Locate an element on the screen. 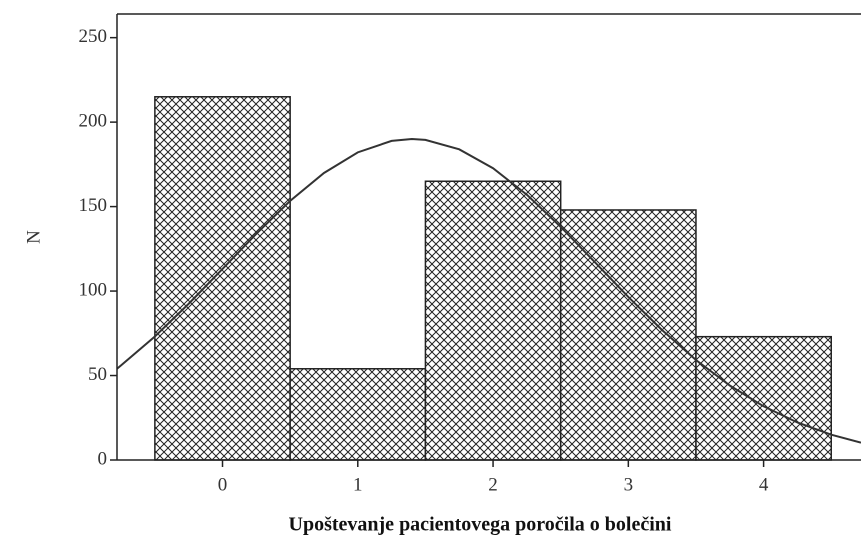 This screenshot has width=861, height=545. y-tick-label: 0 is located at coordinates (103, 458).